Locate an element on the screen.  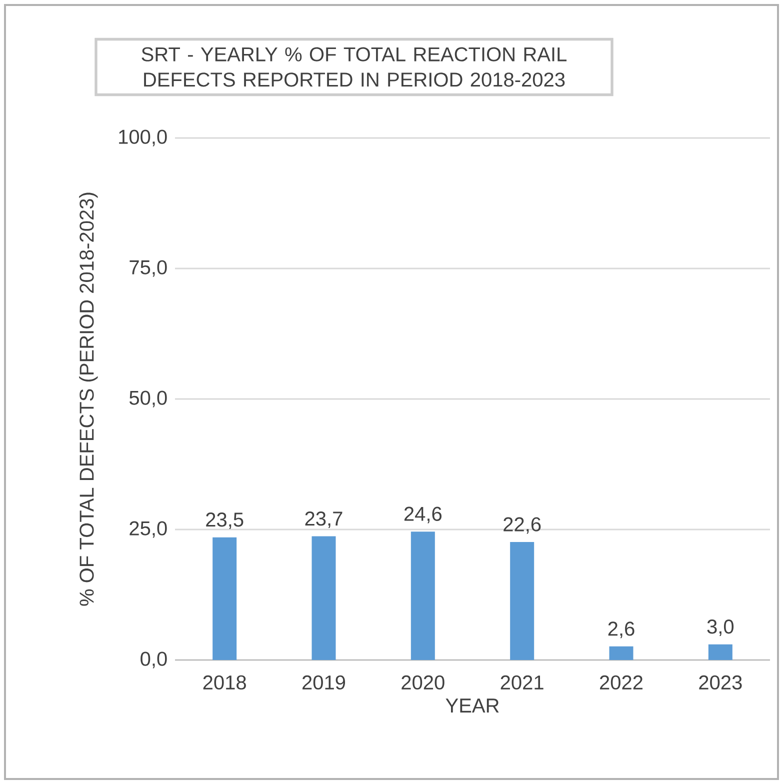
y-tick-label: 50,0 is located at coordinates (148, 399).